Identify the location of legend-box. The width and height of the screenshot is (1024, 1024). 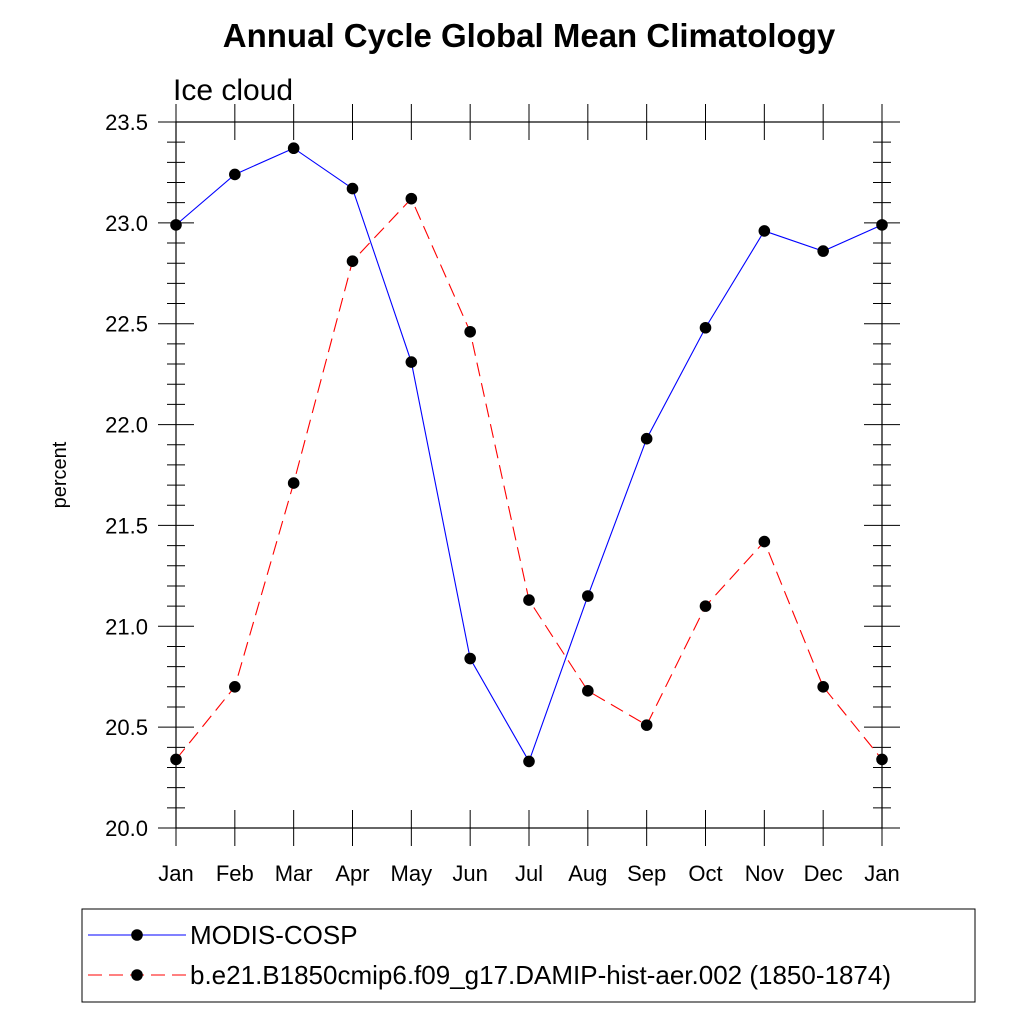
(528, 955).